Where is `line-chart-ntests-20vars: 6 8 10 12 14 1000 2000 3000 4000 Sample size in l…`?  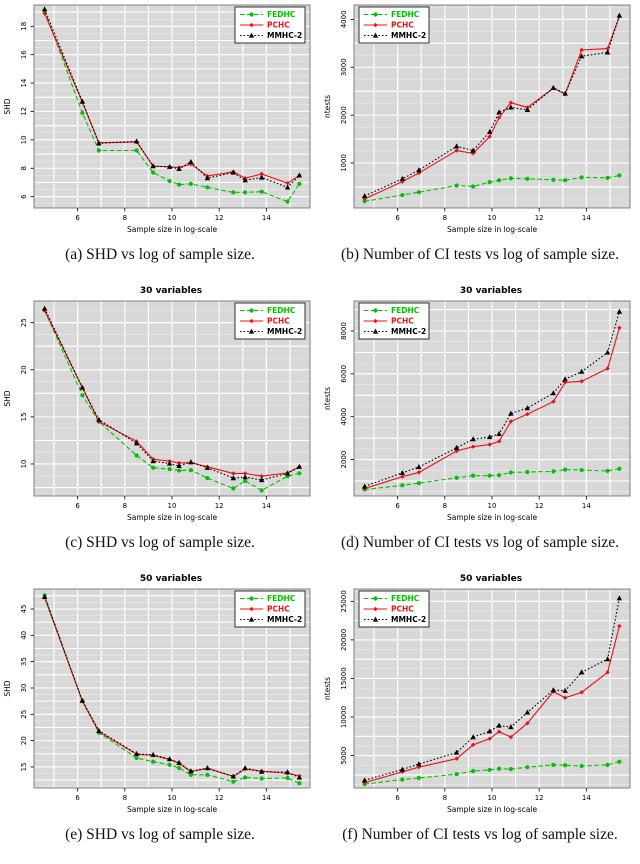 line-chart-ntests-20vars: 6 8 10 12 14 1000 2000 3000 4000 Sample size in l… is located at coordinates (477, 119).